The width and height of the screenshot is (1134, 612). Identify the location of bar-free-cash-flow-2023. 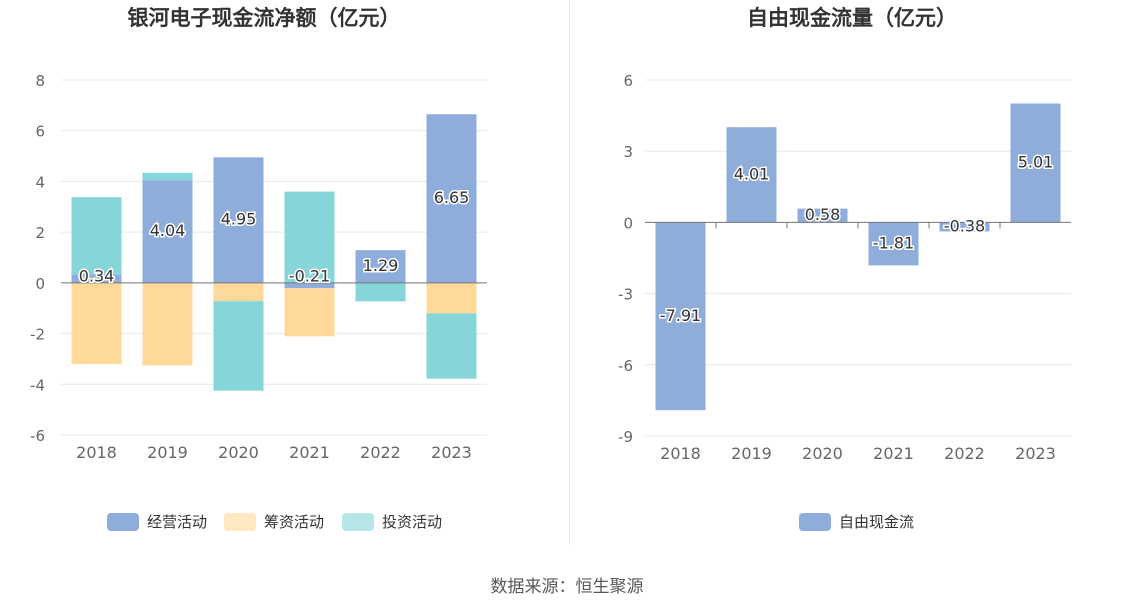
(1035, 163).